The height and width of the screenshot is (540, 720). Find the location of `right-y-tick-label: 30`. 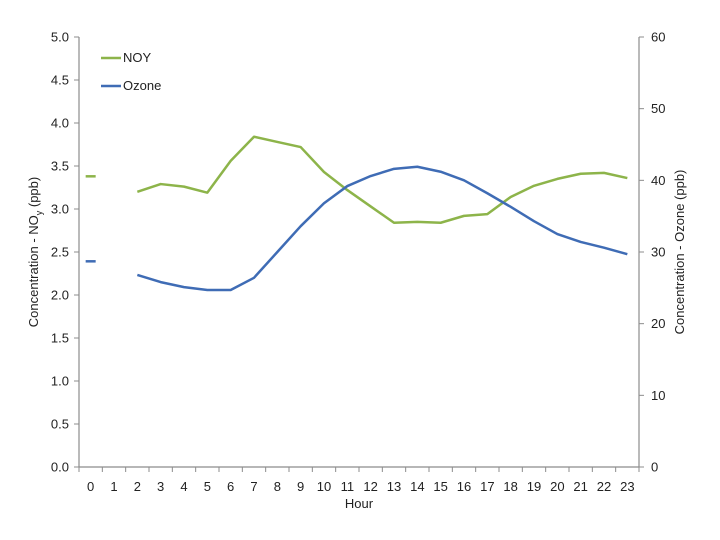

right-y-tick-label: 30 is located at coordinates (658, 252).